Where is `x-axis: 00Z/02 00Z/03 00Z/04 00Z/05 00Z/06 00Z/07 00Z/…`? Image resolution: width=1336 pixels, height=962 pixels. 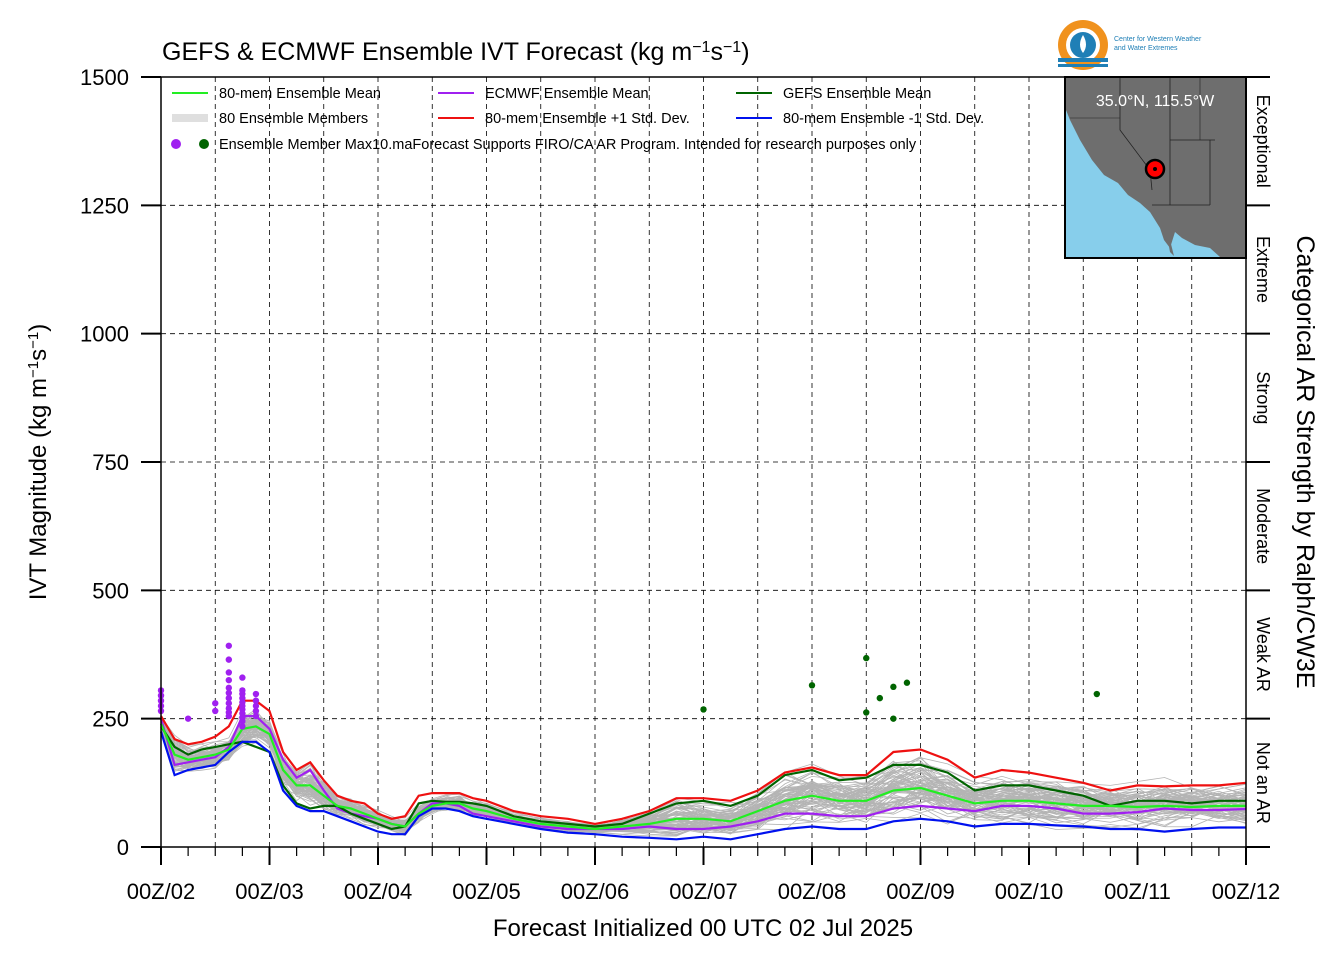 x-axis: 00Z/02 00Z/03 00Z/04 00Z/05 00Z/06 00Z/07 00Z/… is located at coordinates (704, 875).